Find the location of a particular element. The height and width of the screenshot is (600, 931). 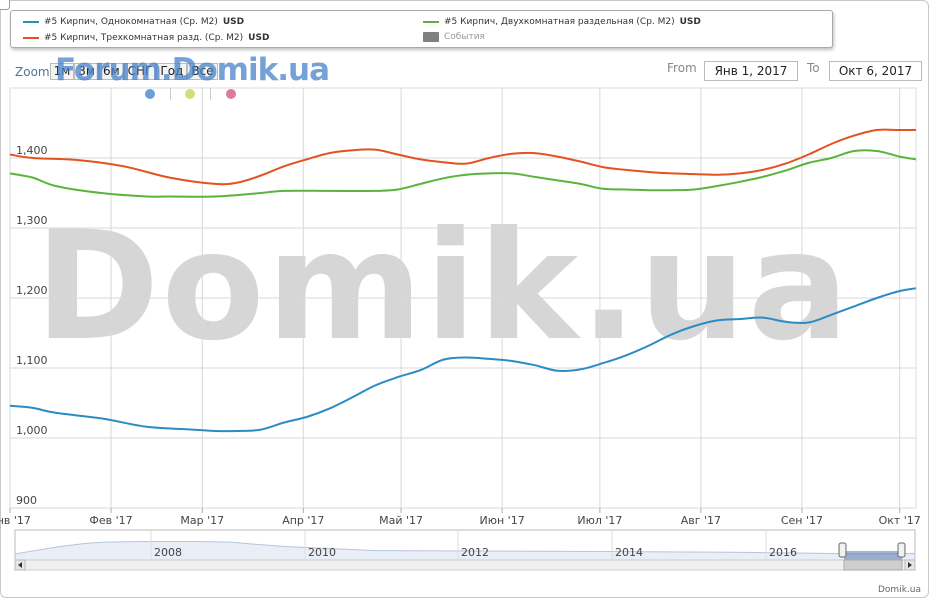

navigator-left-handle is located at coordinates (842, 550).